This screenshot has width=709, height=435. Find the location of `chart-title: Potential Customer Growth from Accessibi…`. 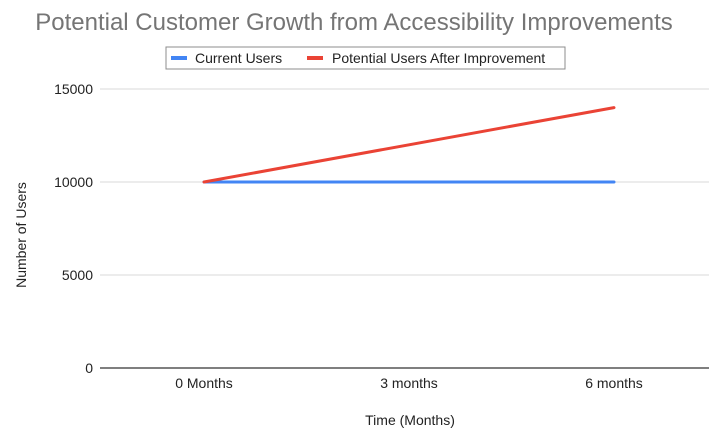

chart-title: Potential Customer Growth from Accessibi… is located at coordinates (354, 22).